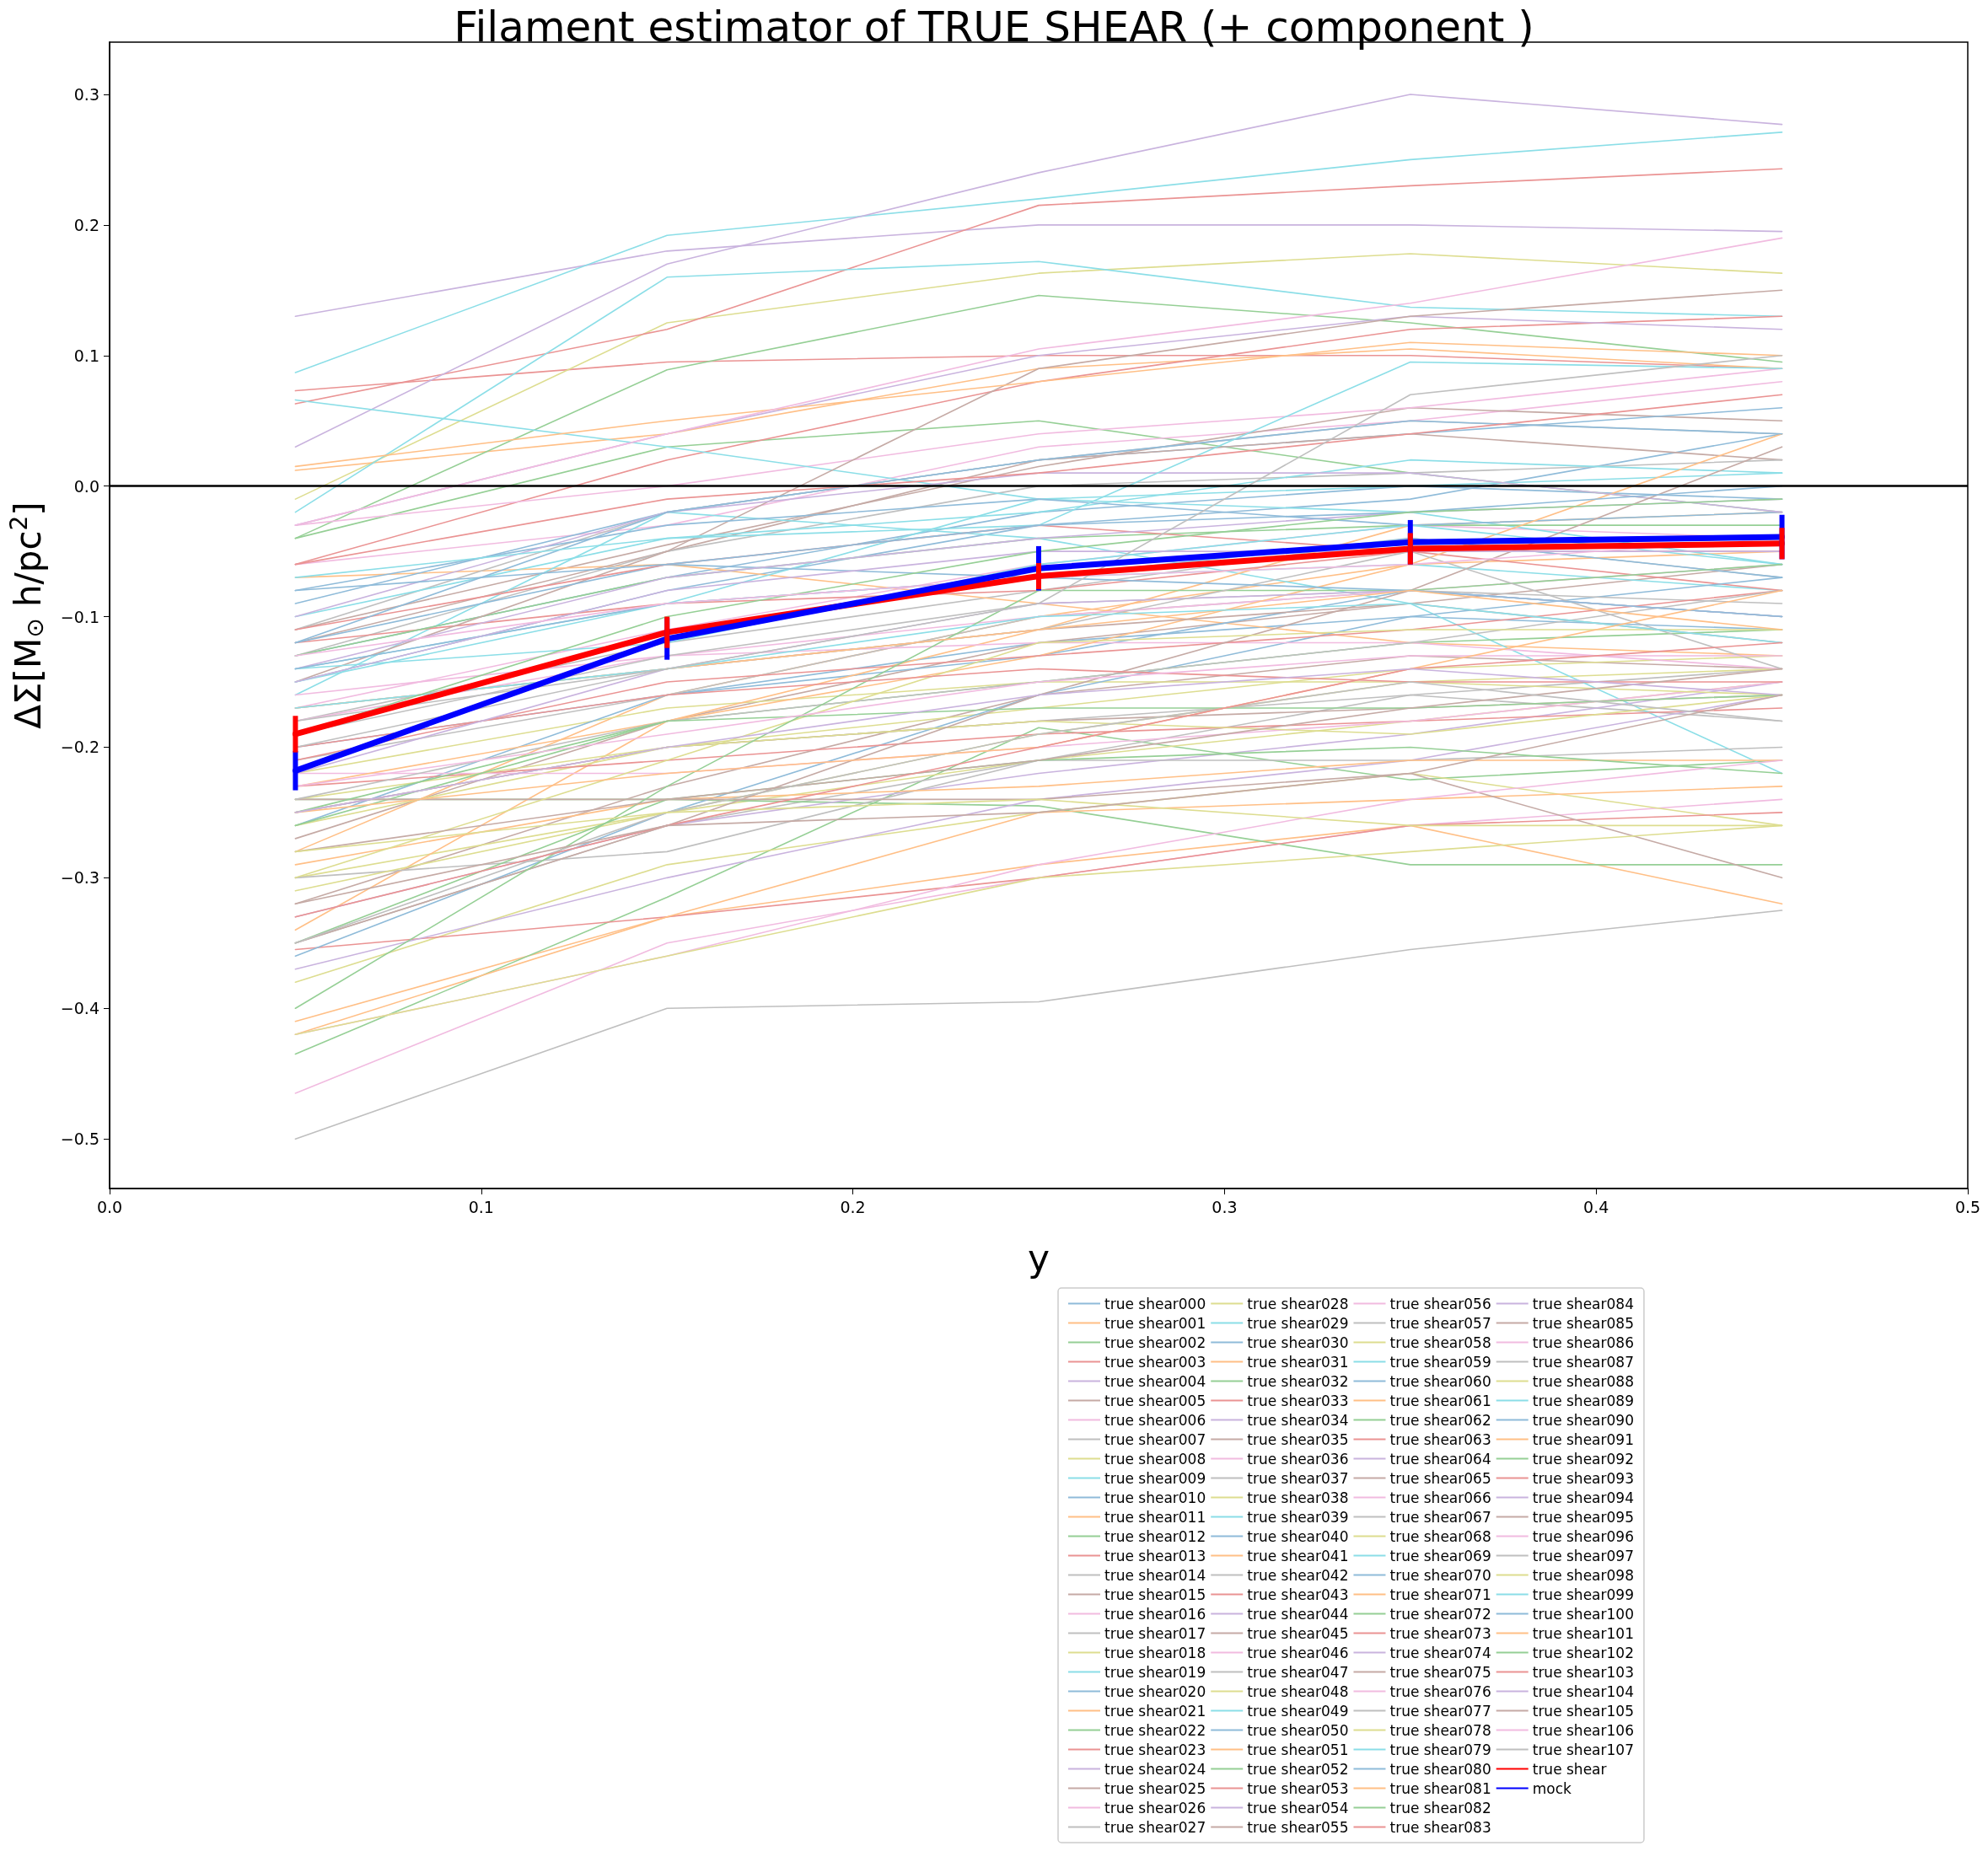 The image size is (1988, 1862). What do you see at coordinates (1583, 1400) in the screenshot?
I see `legend-label: true shear089` at bounding box center [1583, 1400].